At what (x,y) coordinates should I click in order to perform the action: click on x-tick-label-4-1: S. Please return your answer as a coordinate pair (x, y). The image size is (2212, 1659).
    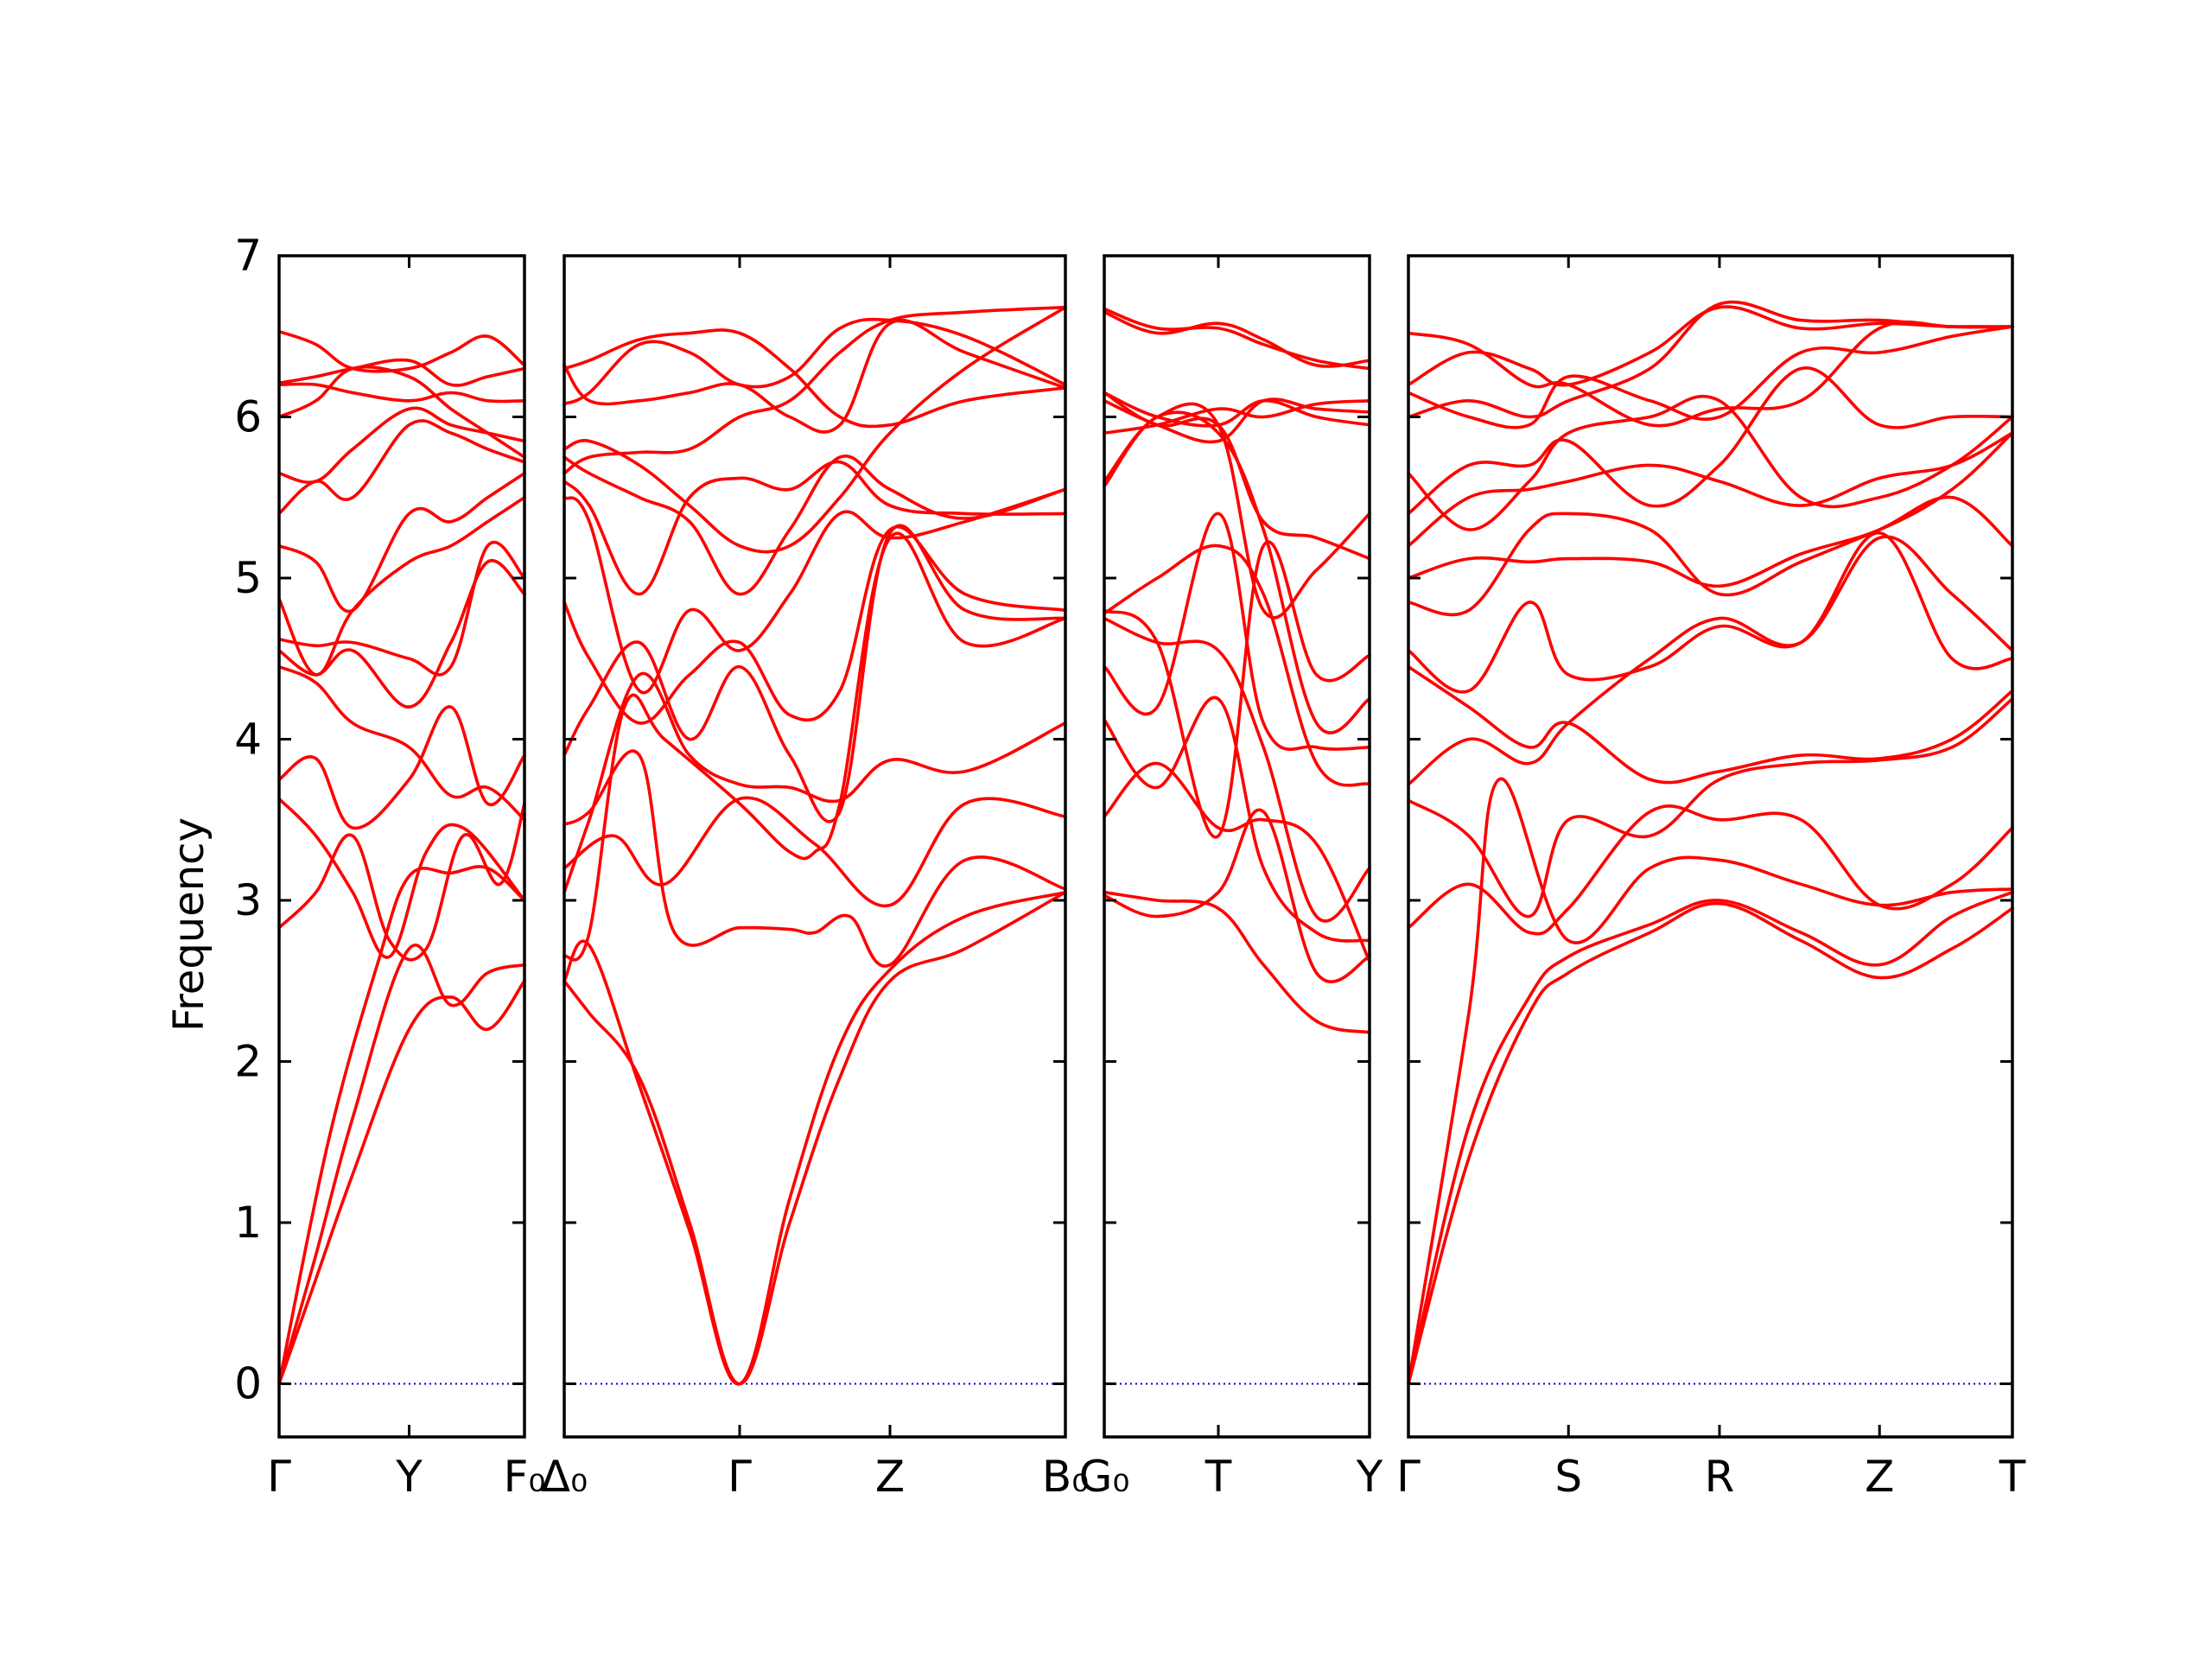
    Looking at the image, I should click on (1568, 1477).